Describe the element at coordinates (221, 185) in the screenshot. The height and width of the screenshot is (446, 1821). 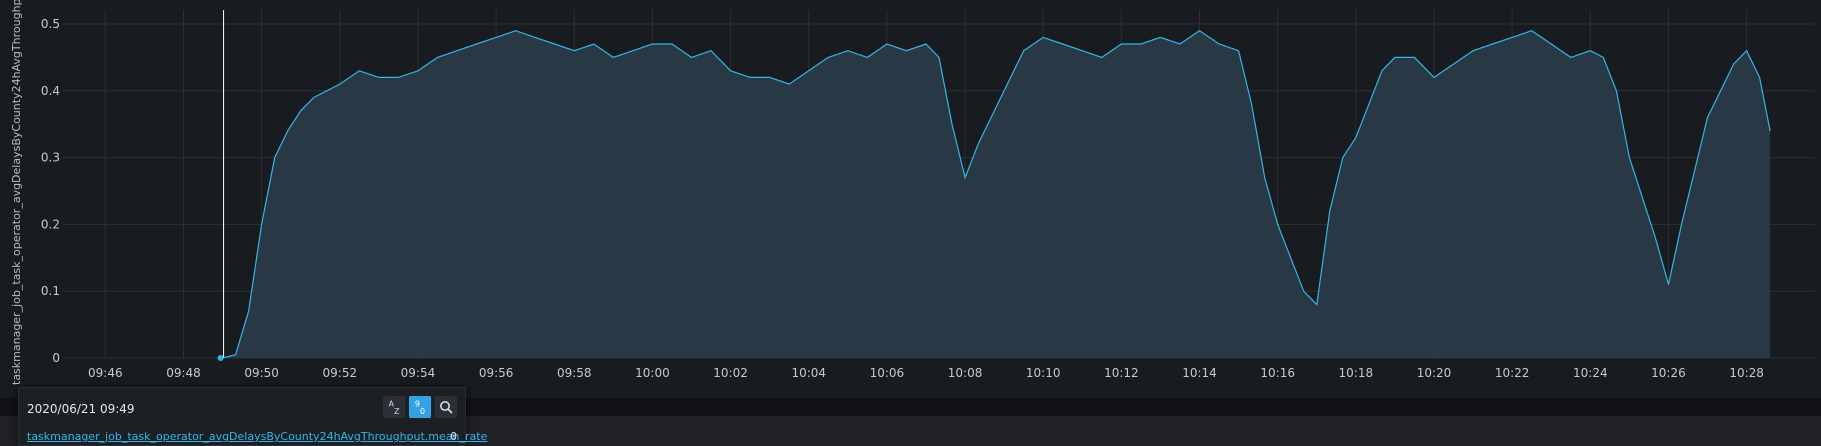
I see `hover-cursor` at that location.